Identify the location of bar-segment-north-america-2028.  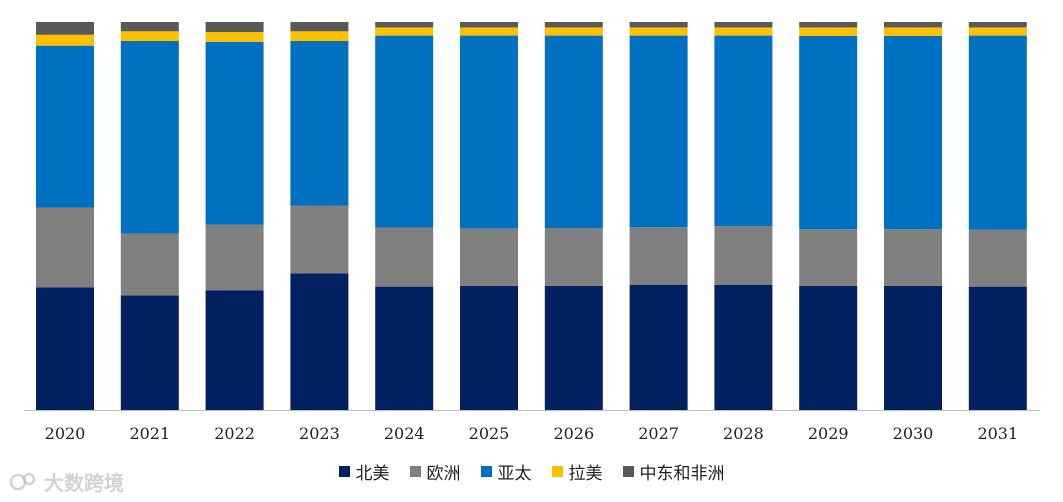
(743, 347).